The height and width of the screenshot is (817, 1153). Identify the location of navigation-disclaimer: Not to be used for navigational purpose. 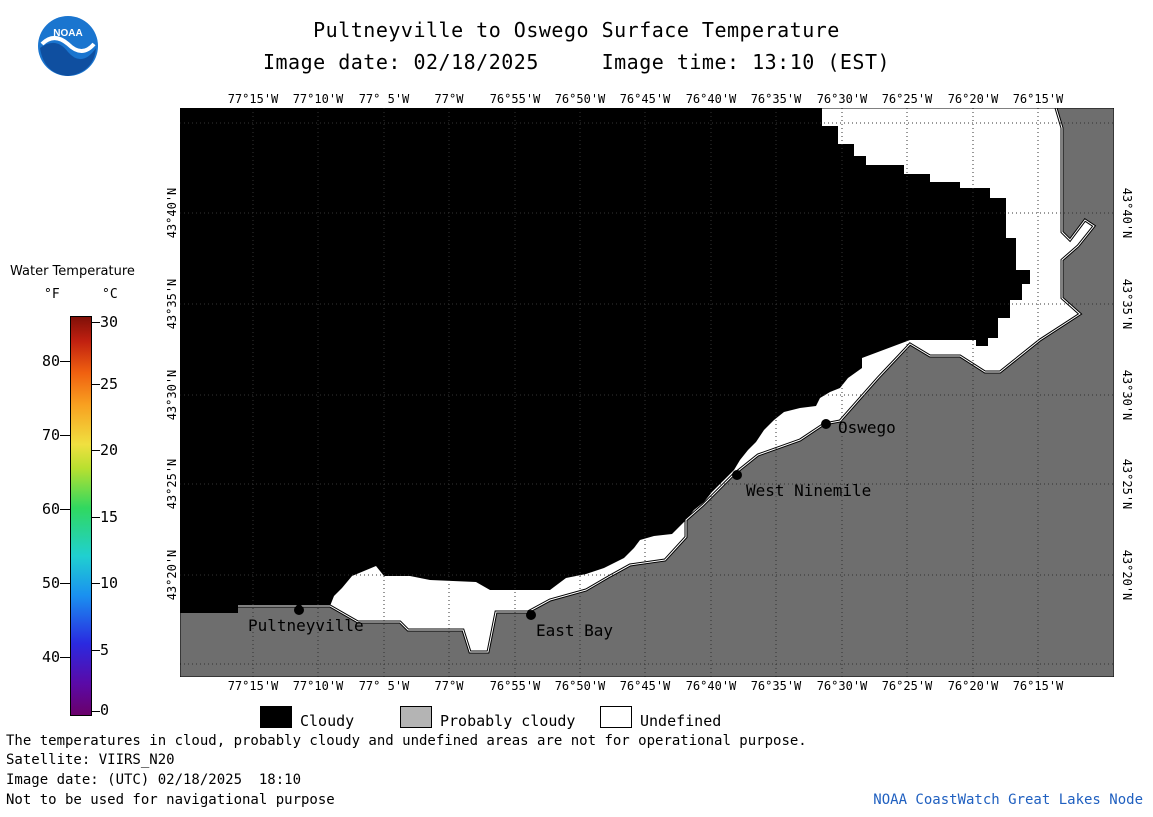
(170, 800).